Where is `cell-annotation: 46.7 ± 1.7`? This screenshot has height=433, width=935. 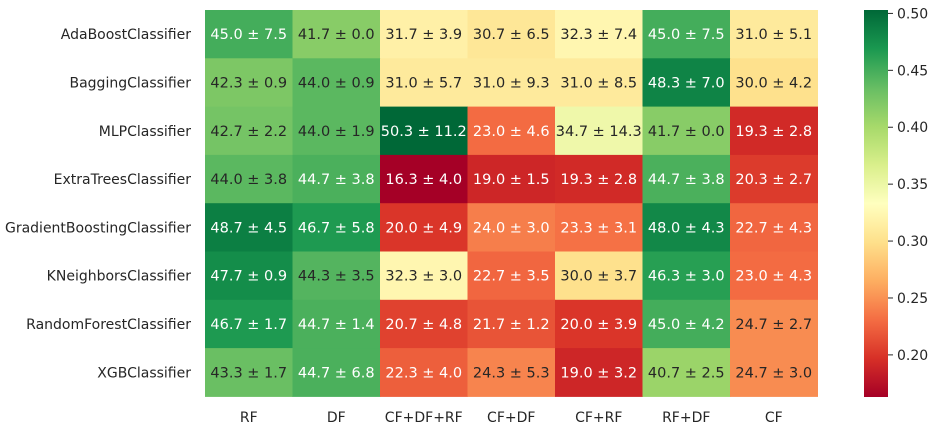 cell-annotation: 46.7 ± 1.7 is located at coordinates (248, 325).